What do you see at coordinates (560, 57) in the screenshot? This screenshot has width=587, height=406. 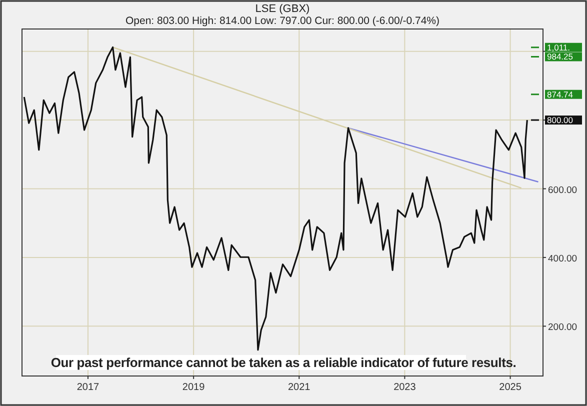 I see `ref-line-label: 984.25` at bounding box center [560, 57].